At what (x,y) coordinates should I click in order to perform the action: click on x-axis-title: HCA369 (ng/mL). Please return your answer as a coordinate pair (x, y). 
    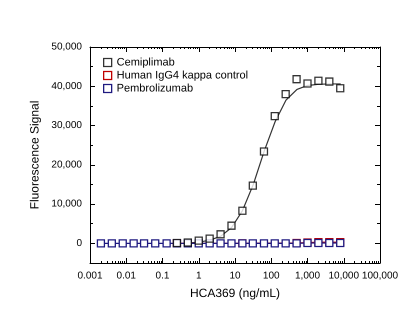
    Looking at the image, I should click on (235, 293).